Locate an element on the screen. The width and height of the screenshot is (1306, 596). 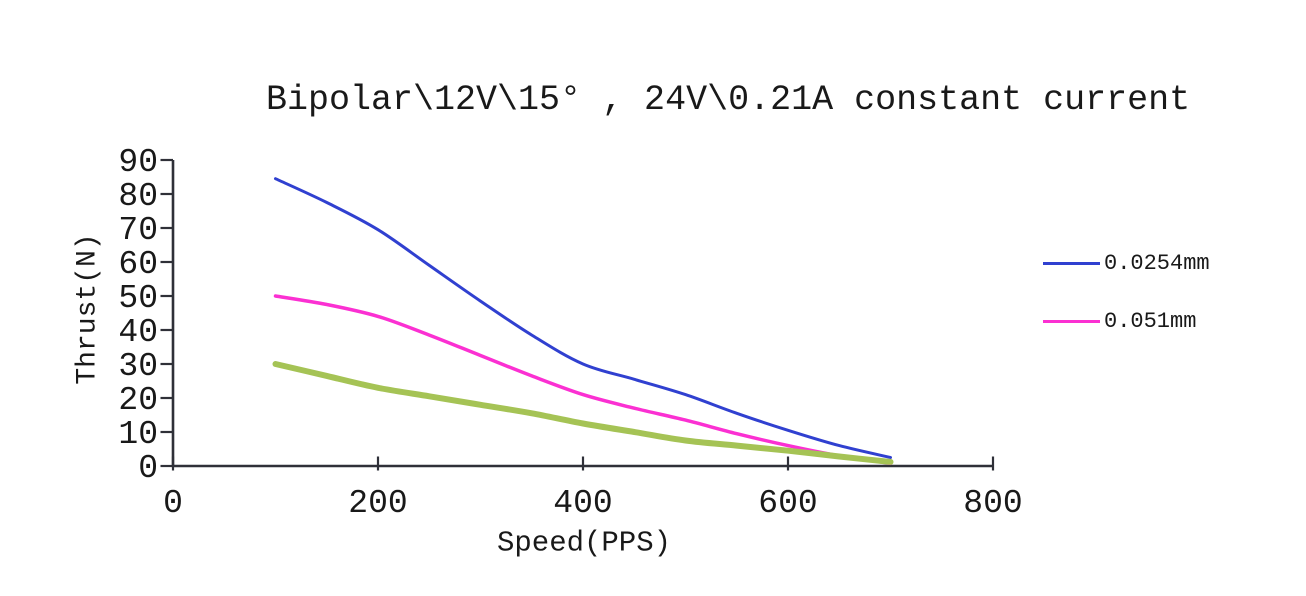
legend-line-swatch-blue is located at coordinates (1071, 263).